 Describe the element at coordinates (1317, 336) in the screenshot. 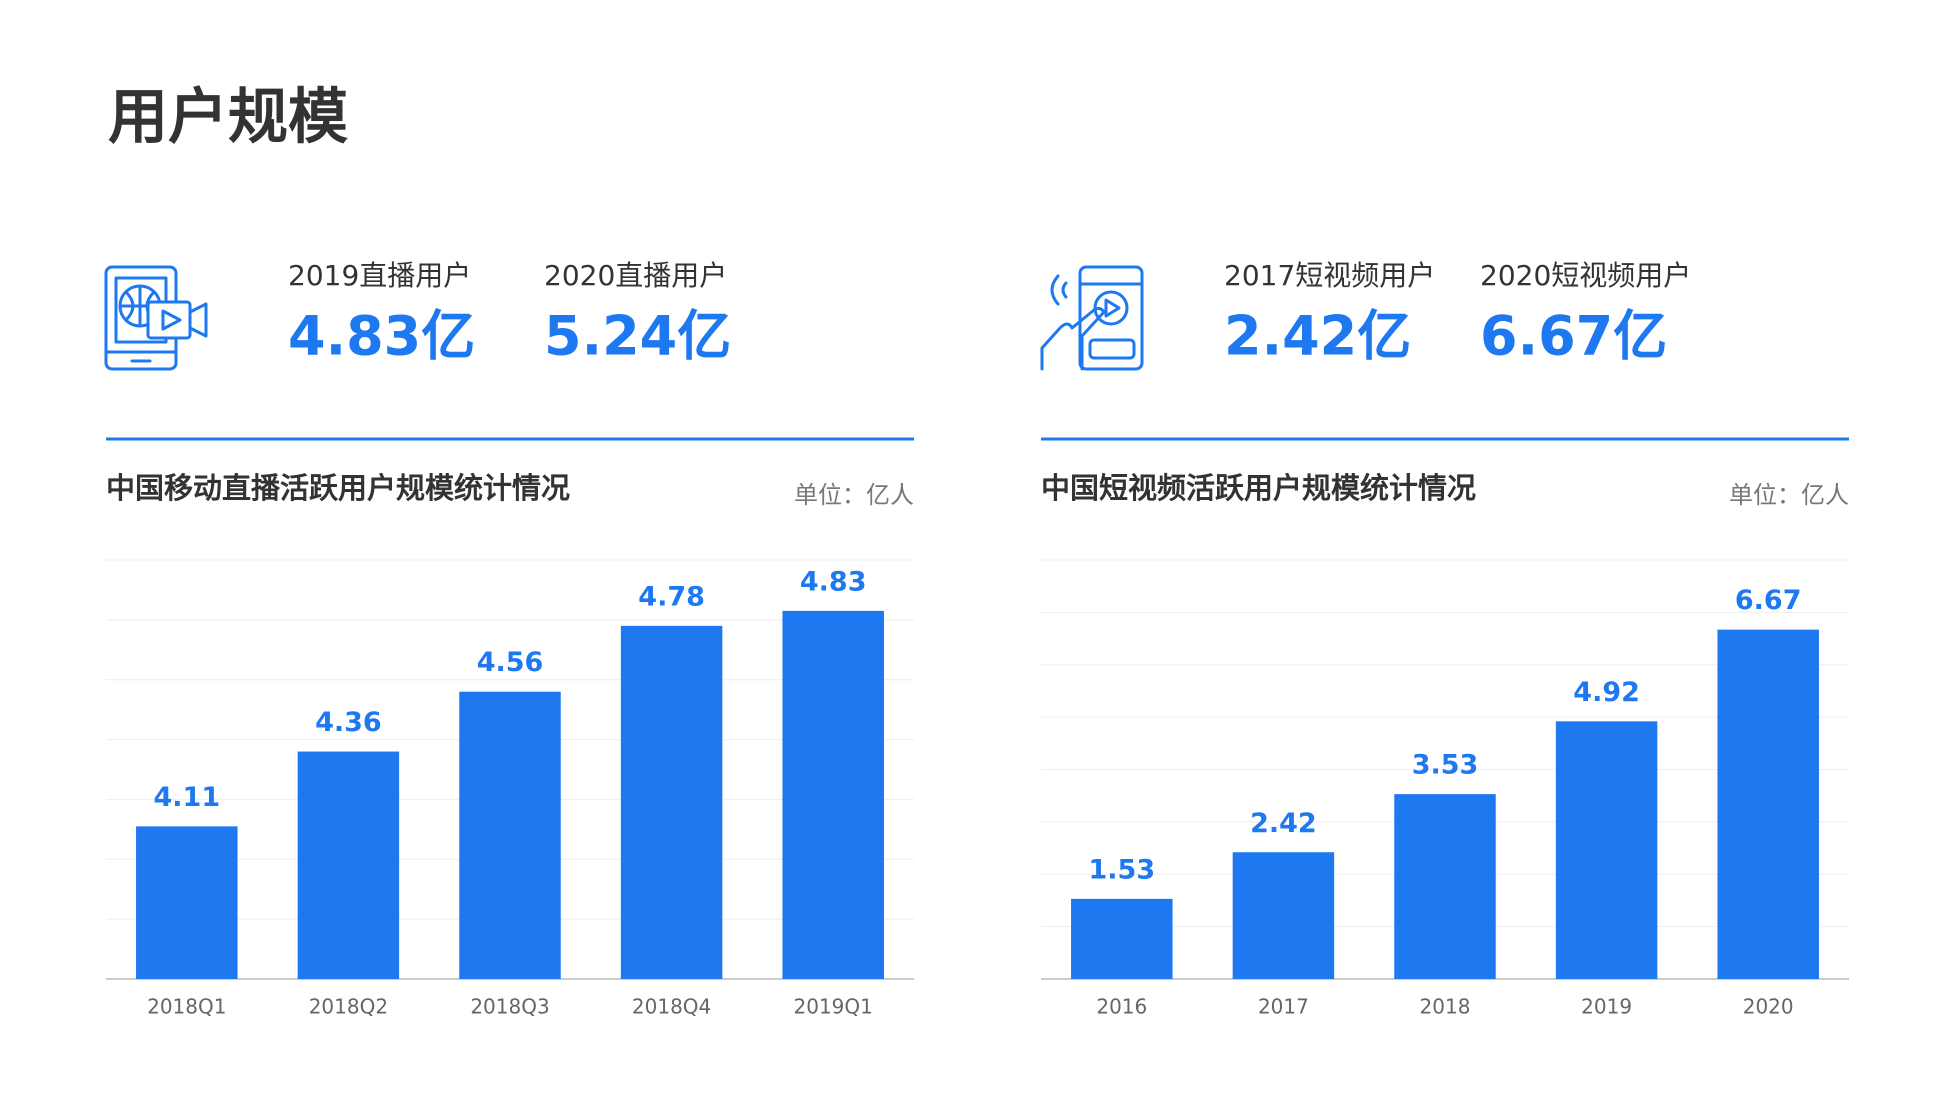

I see `stat-value: 2.42亿` at that location.